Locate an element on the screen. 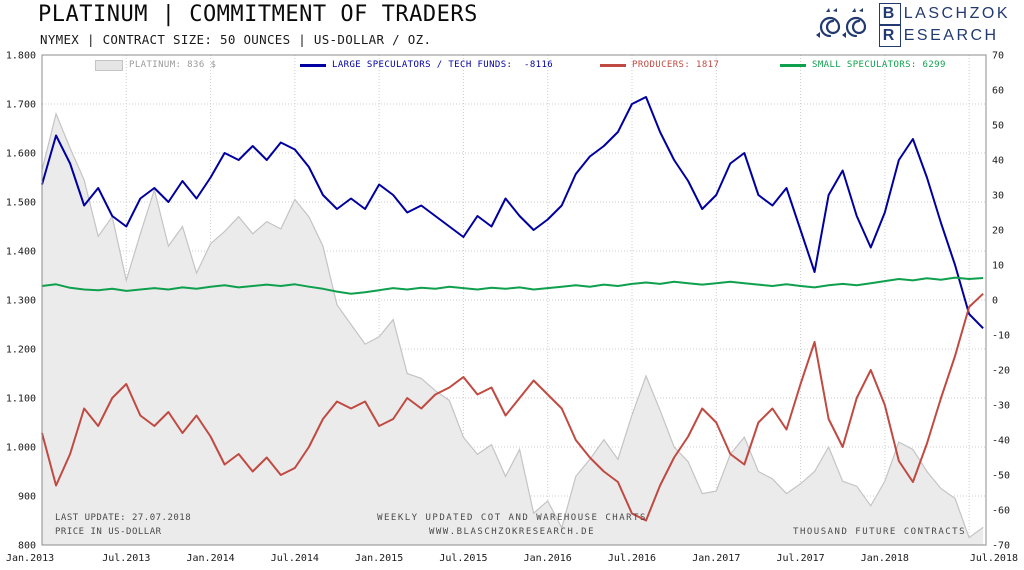 Image resolution: width=1024 pixels, height=570 pixels. y-right-tick-label: 30 is located at coordinates (998, 196).